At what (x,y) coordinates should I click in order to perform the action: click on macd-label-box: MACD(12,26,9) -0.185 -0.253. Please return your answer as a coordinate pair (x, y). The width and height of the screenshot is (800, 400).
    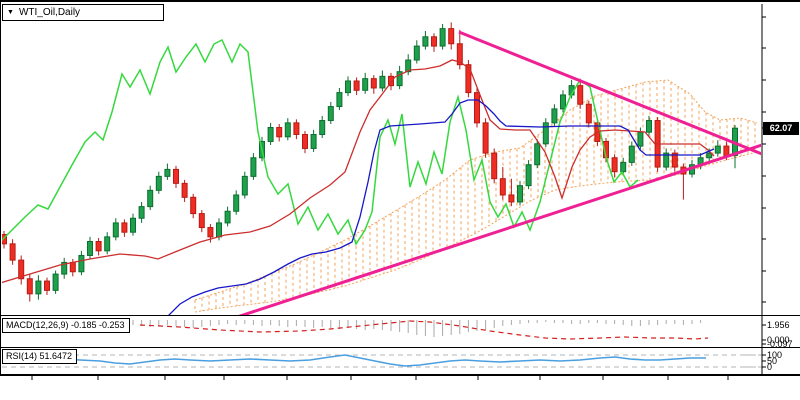
    Looking at the image, I should click on (66, 325).